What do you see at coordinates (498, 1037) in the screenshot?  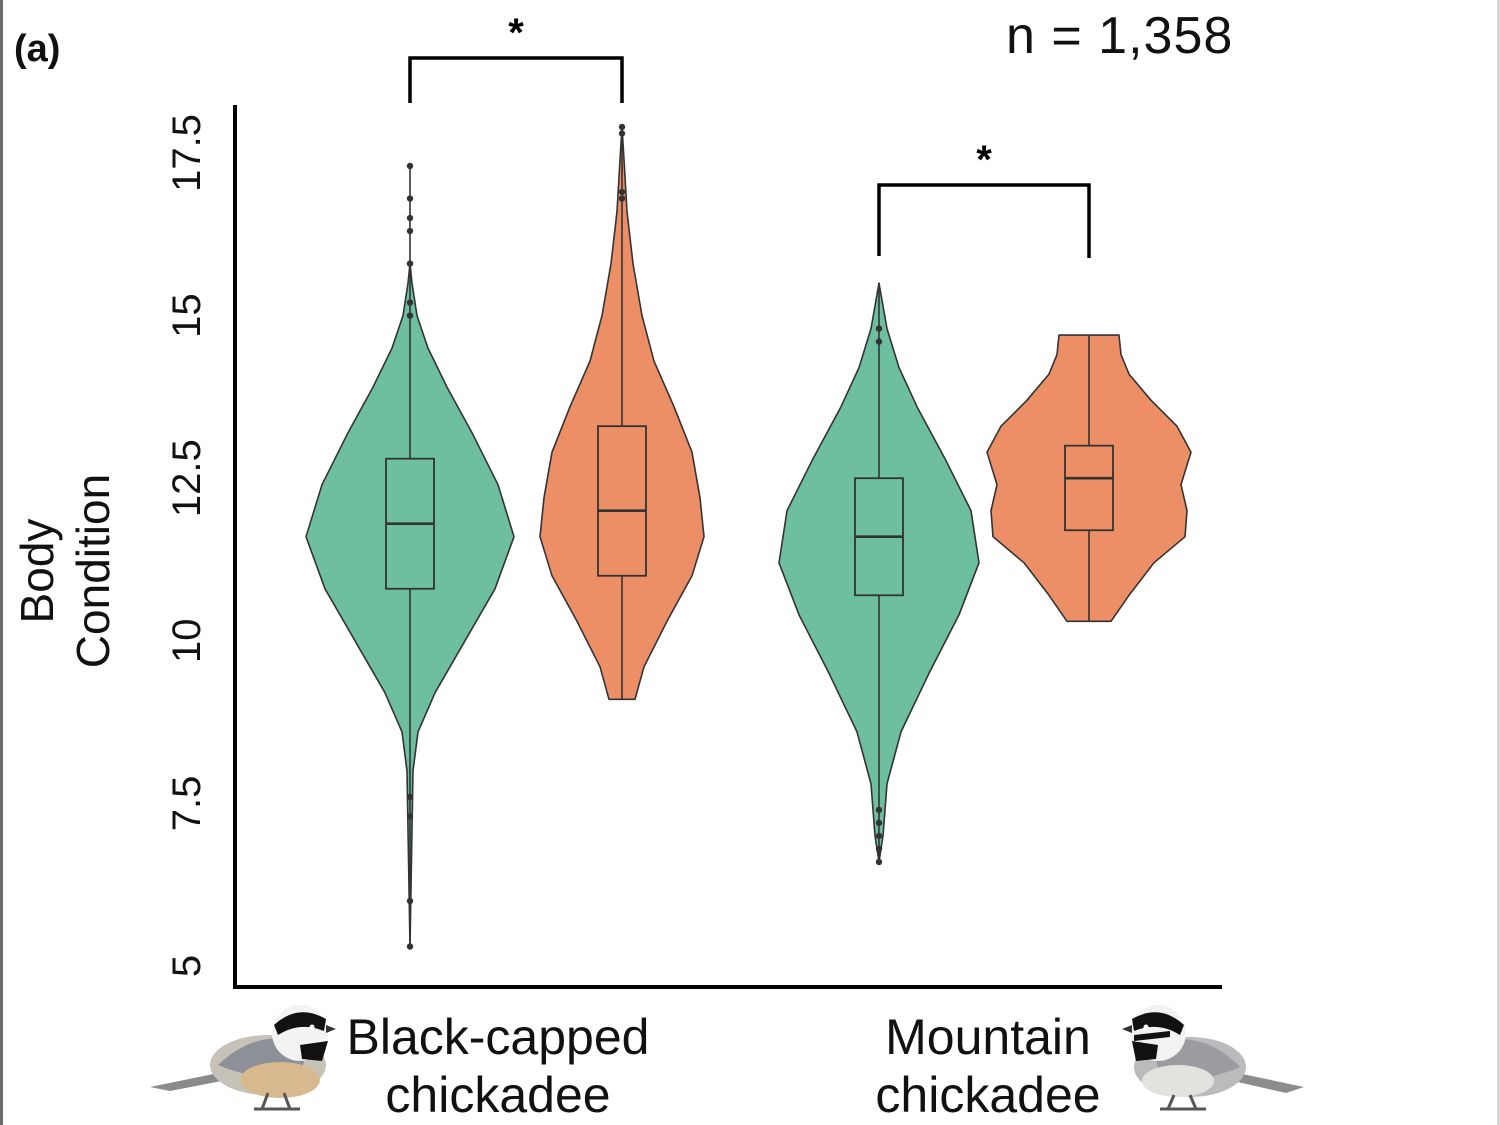 I see `category-label-black-capped-line1: Black-capped` at bounding box center [498, 1037].